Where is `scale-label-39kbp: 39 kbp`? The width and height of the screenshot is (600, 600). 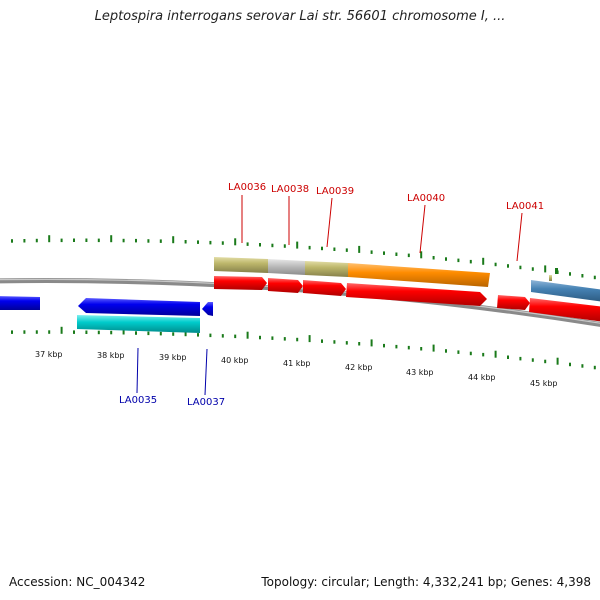
scale-label-39kbp: 39 kbp is located at coordinates (173, 357).